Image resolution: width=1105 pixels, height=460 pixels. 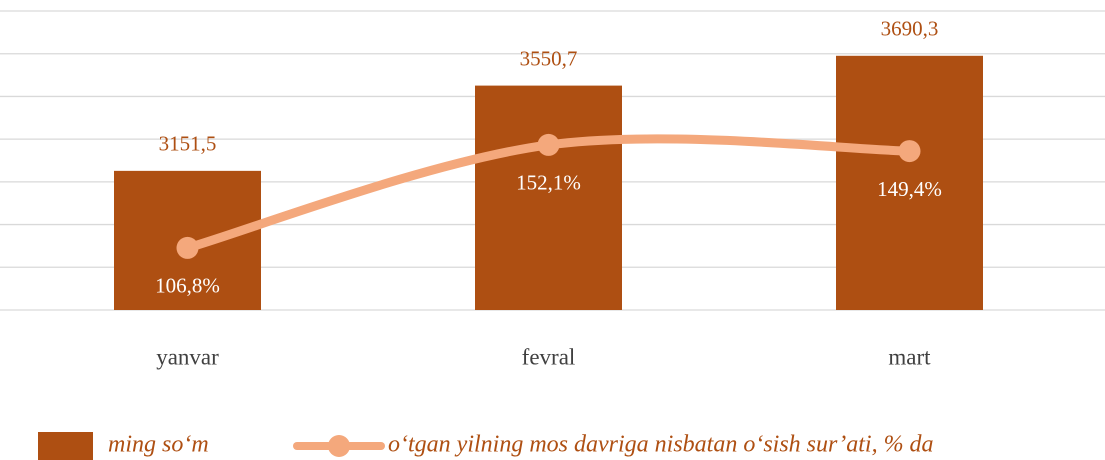 What do you see at coordinates (187, 286) in the screenshot?
I see `line-value-label: 106,8%` at bounding box center [187, 286].